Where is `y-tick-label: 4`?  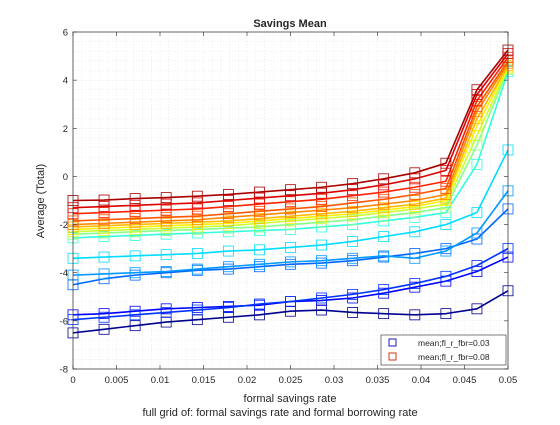
y-tick-label: 4 is located at coordinates (65, 81).